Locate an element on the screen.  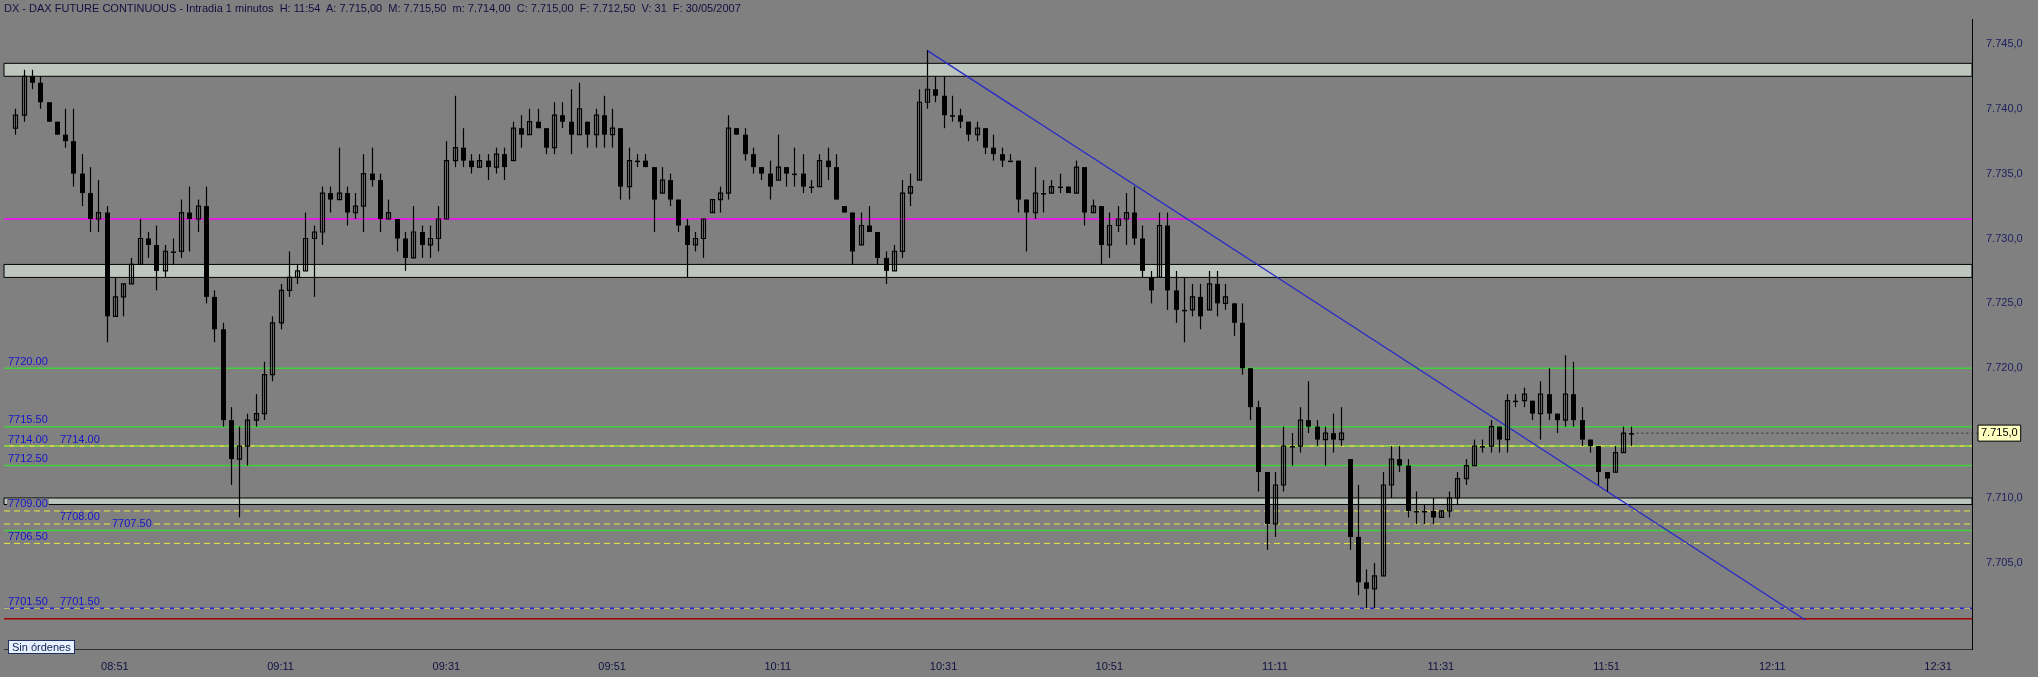
y-tick-label: 7.730,0 is located at coordinates (2004, 237).